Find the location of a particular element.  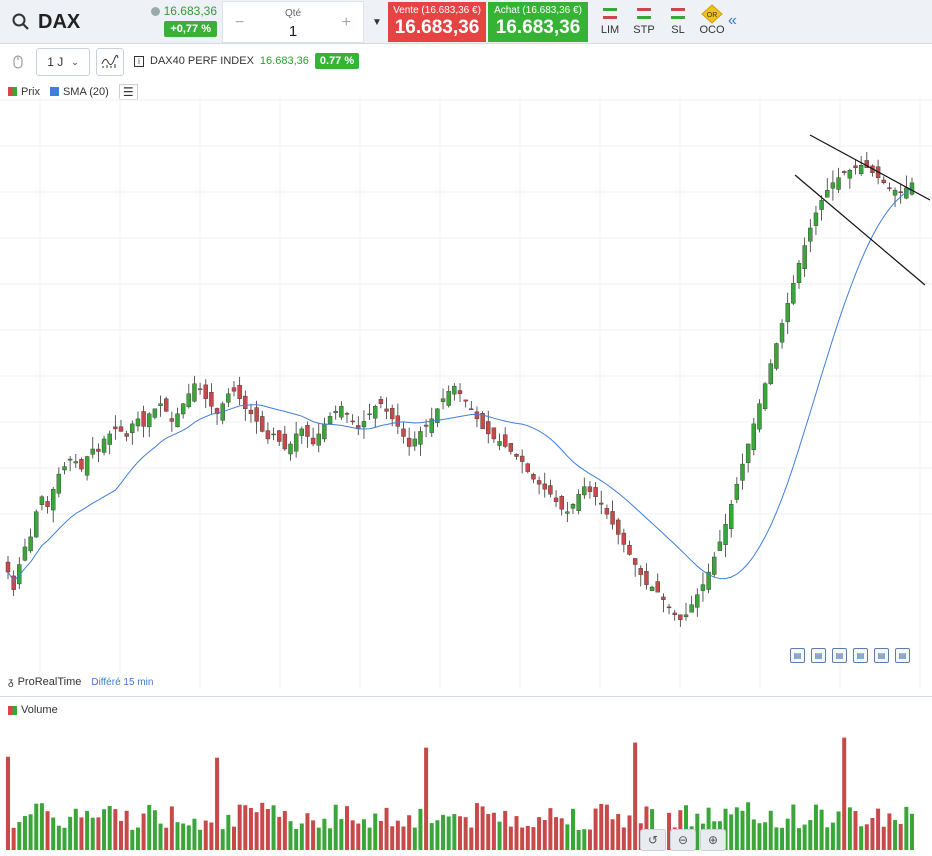

instrument-info: i DAX40 PERF INDEX 16.683,36 0.77 % is located at coordinates (247, 61).